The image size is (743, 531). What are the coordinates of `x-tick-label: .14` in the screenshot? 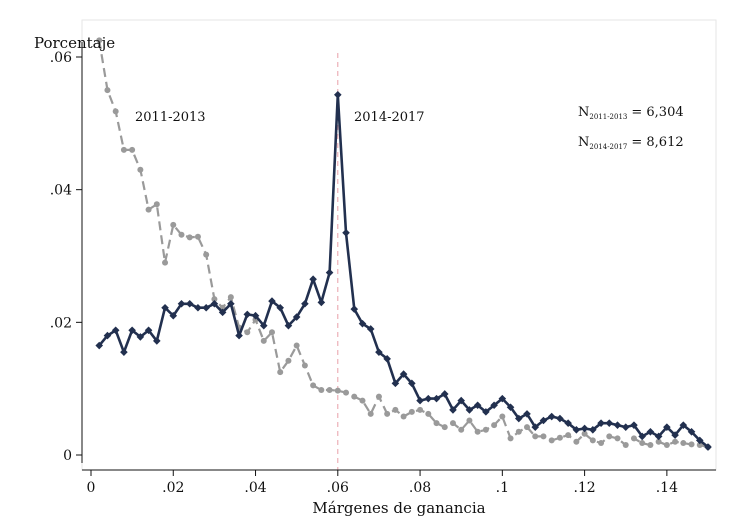 It's located at (667, 488).